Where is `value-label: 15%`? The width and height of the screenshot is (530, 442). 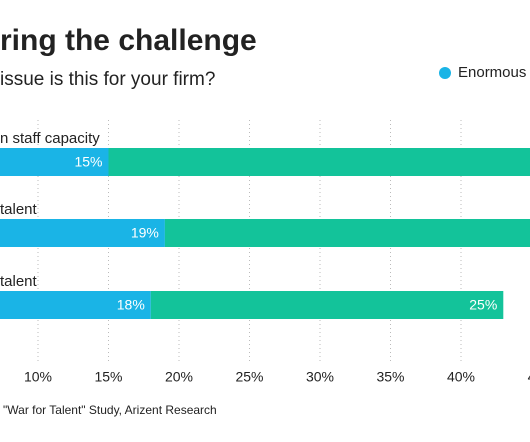
value-label: 15% is located at coordinates (88, 162).